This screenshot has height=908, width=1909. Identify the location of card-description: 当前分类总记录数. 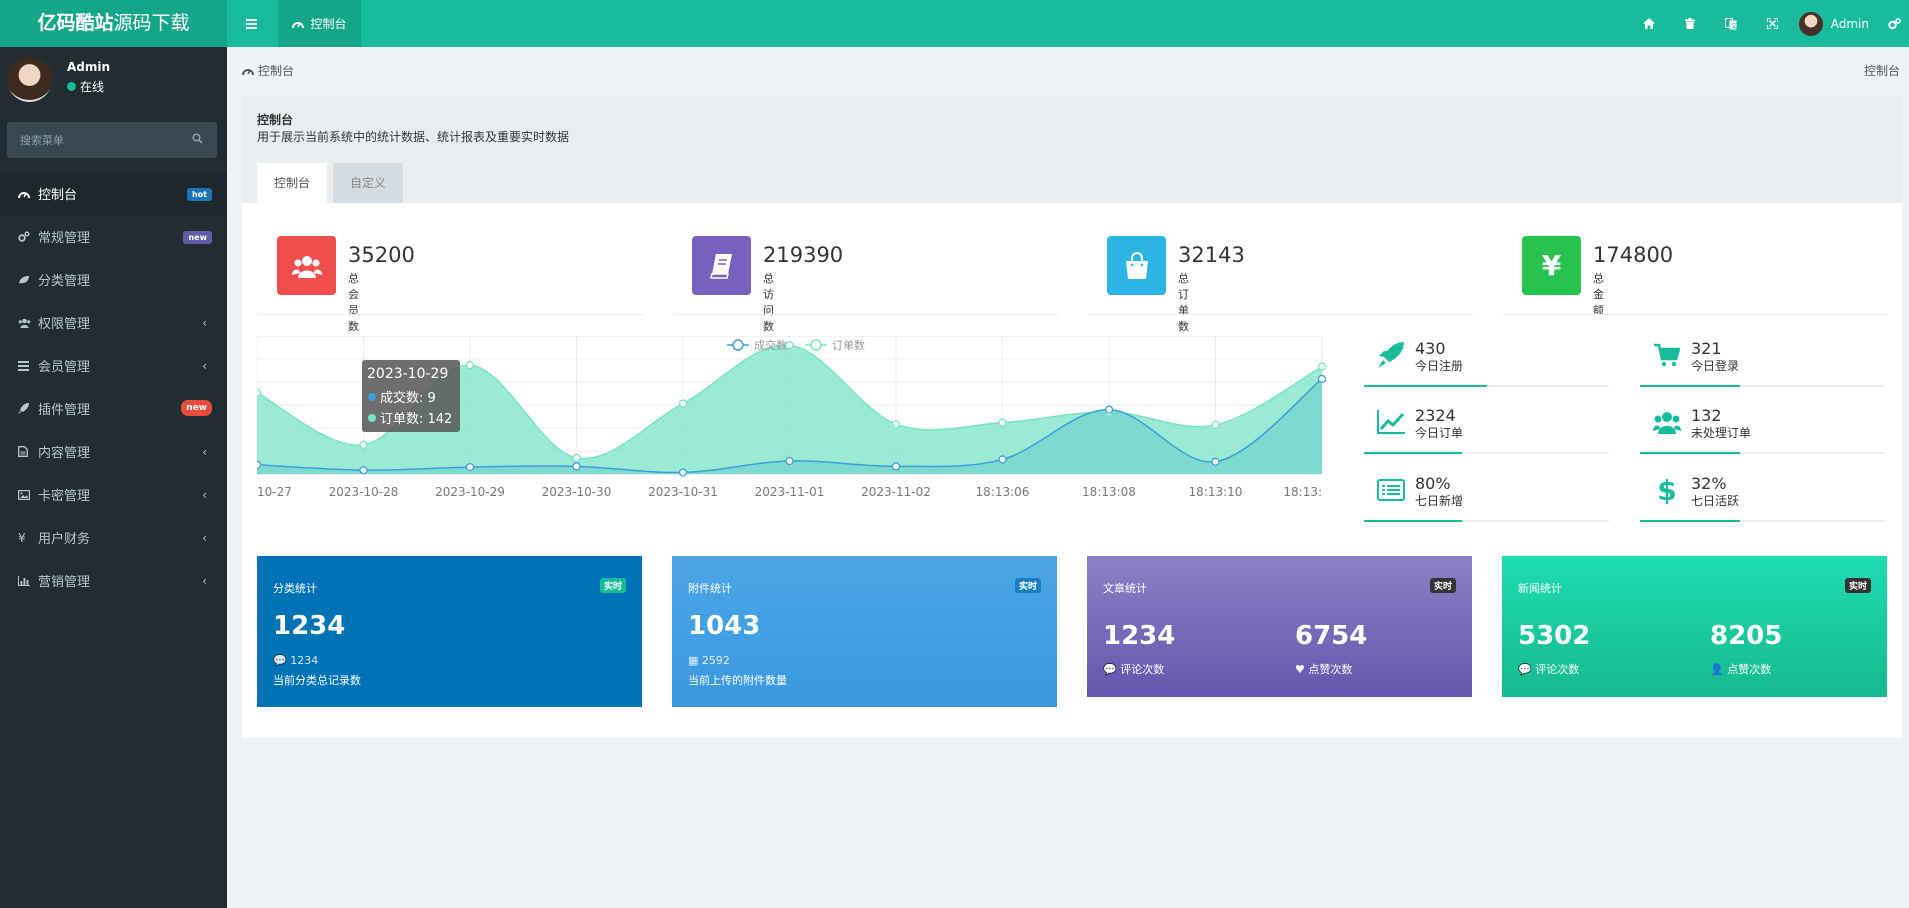
(317, 680).